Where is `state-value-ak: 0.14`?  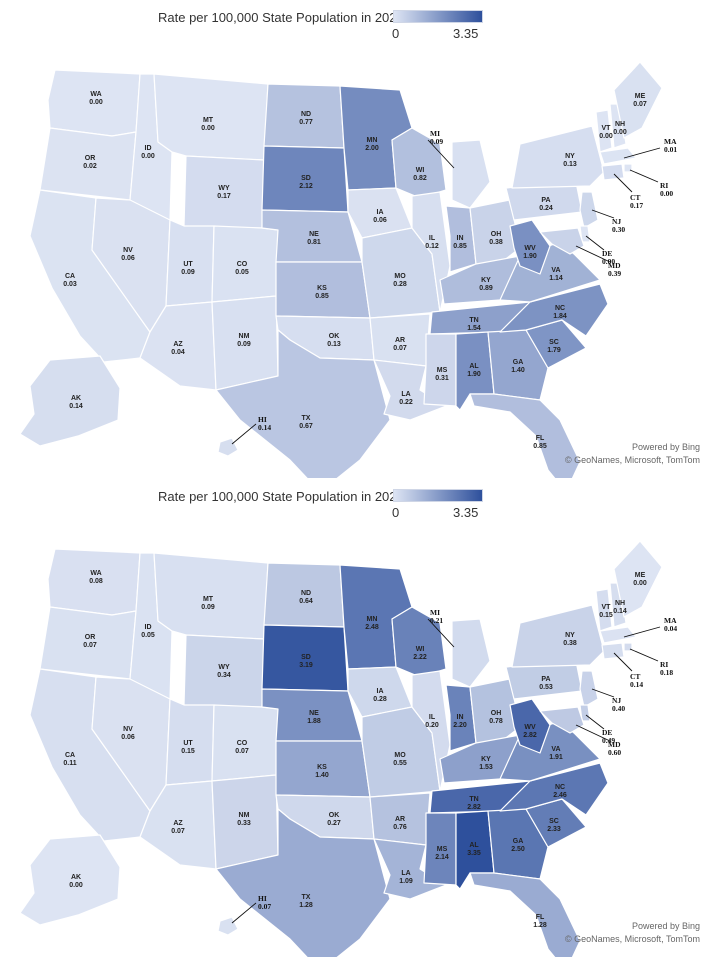
state-value-ak: 0.14 is located at coordinates (76, 406).